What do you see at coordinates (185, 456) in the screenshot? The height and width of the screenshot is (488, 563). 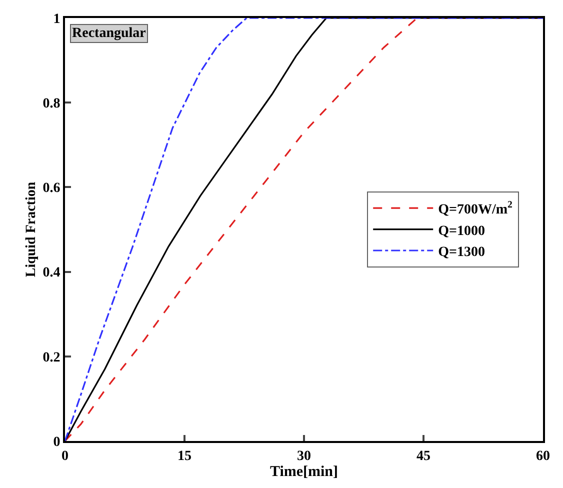 I see `x-tick-label: 15` at bounding box center [185, 456].